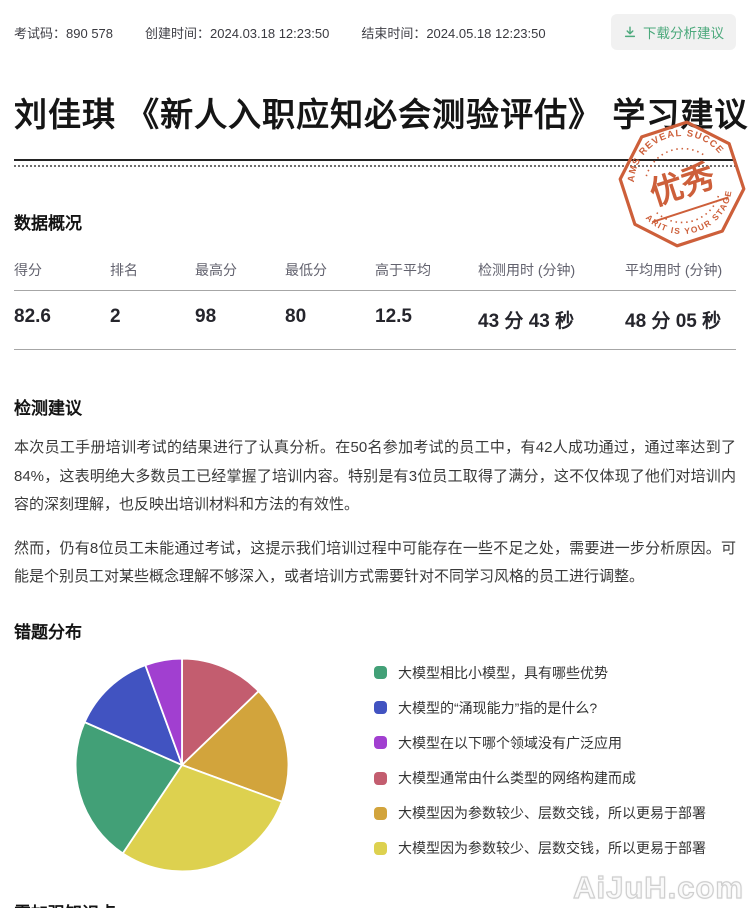  What do you see at coordinates (503, 672) in the screenshot?
I see `legend-label: 大模型相比小模型，具有哪些优势` at bounding box center [503, 672].